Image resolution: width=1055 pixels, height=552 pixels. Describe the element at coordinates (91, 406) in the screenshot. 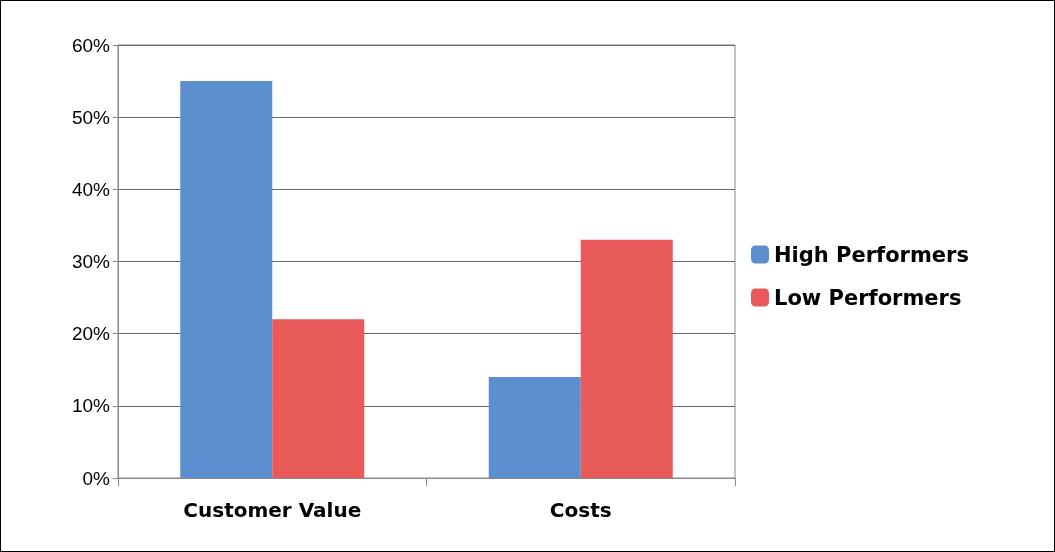

I see `y-tick-label: 10%` at that location.